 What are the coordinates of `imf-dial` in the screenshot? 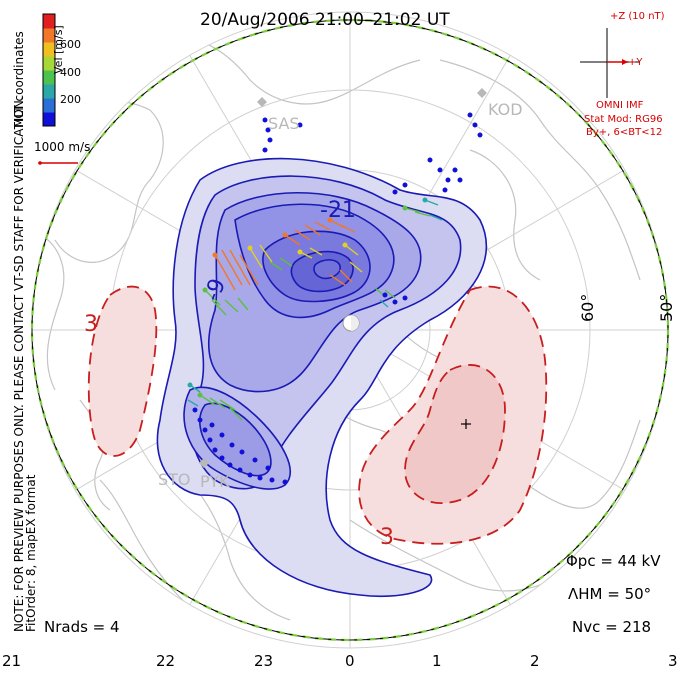 It's located at (610, 63).